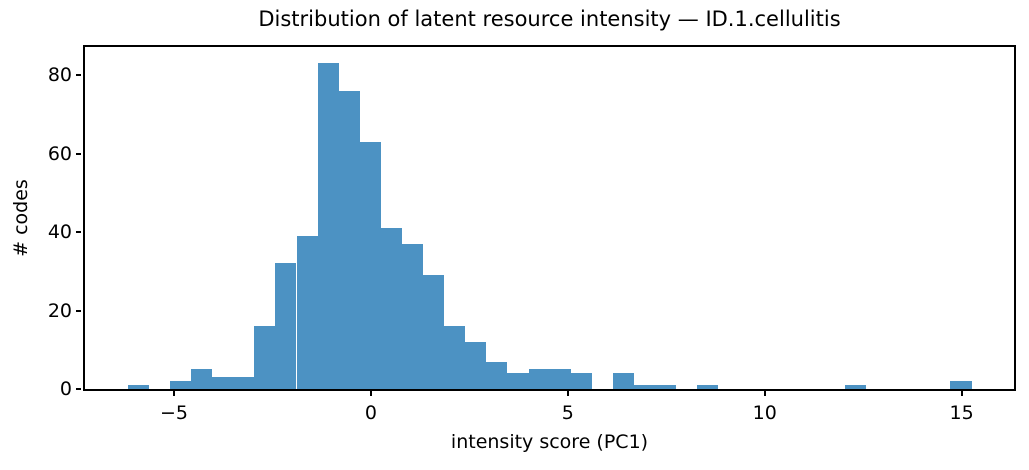 The image size is (1029, 470). Describe the element at coordinates (59, 153) in the screenshot. I see `y-tick-label: 60` at that location.